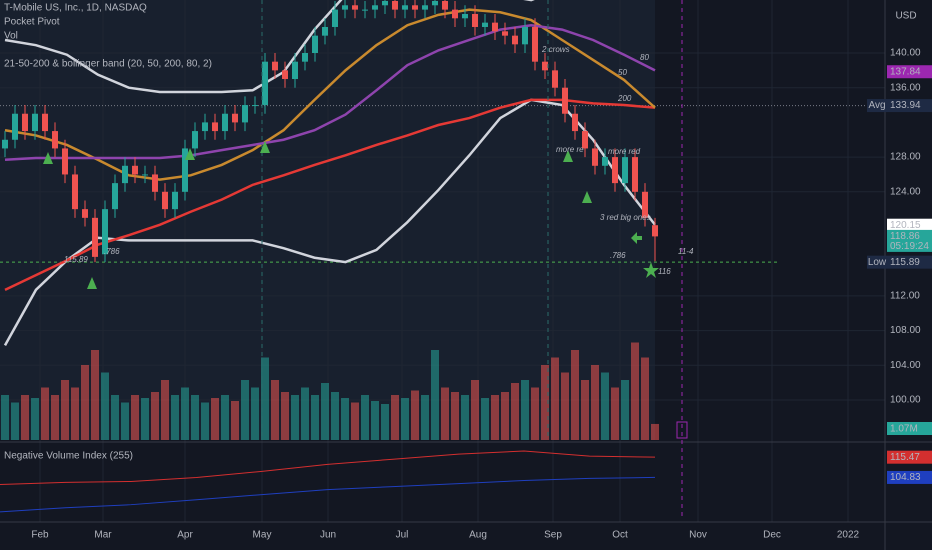 The width and height of the screenshot is (932, 550). Describe the element at coordinates (905, 191) in the screenshot. I see `y-tick-label: 124.00` at that location.